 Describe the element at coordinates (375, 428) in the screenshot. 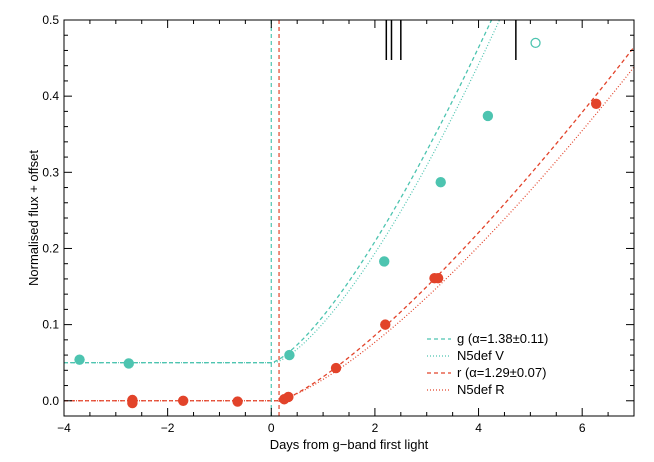

I see `x-tick-label: 2` at that location.